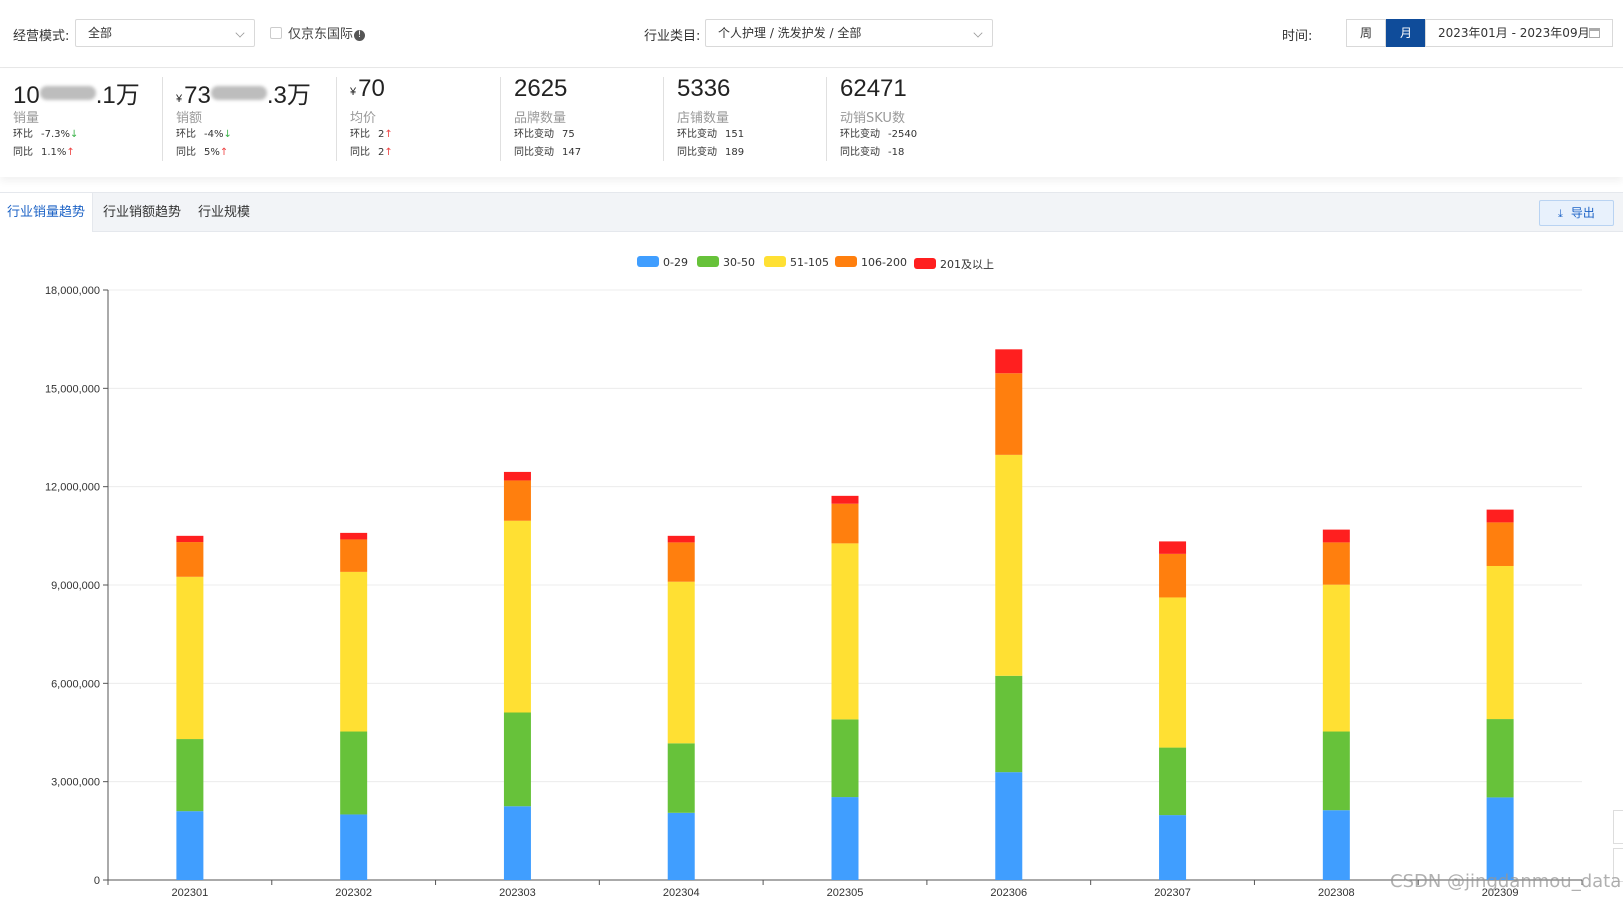  Describe the element at coordinates (75, 783) in the screenshot. I see `y-tick-label: 3,000,000` at that location.